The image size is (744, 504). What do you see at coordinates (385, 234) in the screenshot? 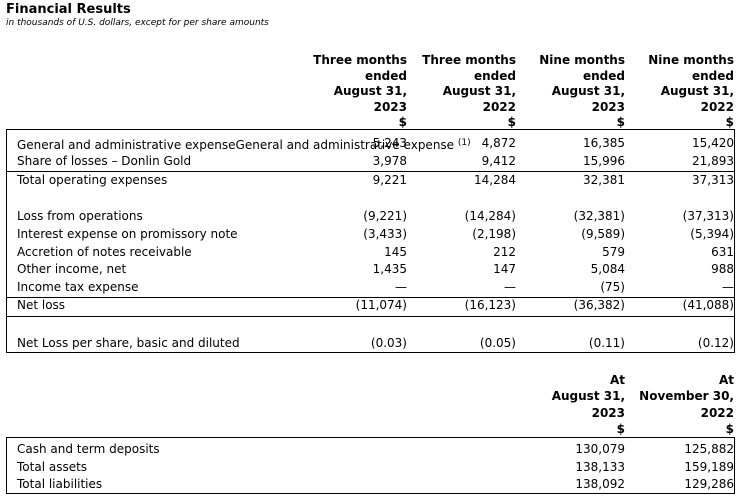
I see `cell-value: (3,433)` at bounding box center [385, 234].